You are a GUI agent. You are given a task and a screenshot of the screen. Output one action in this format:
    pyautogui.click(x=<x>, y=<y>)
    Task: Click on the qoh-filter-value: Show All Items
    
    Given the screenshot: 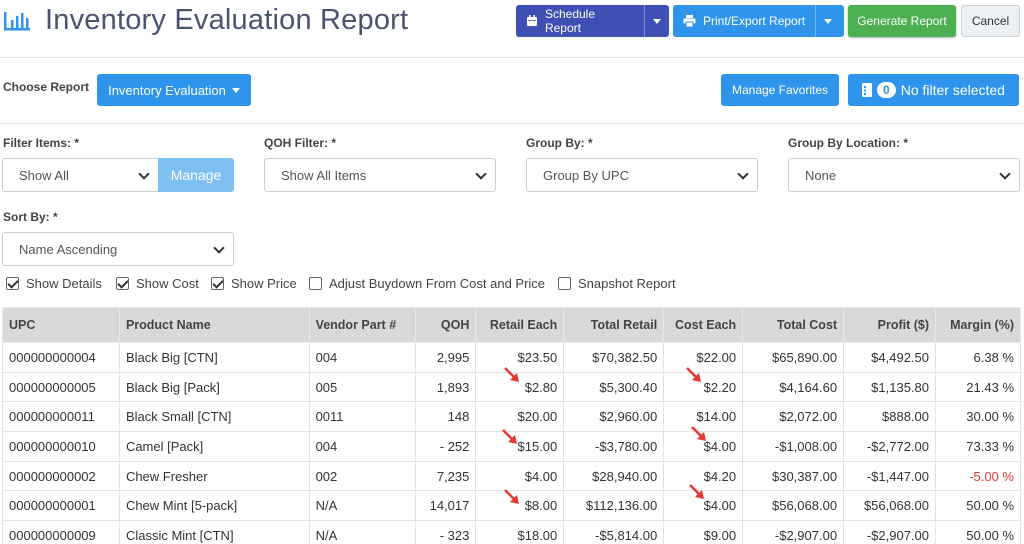 What is the action you would take?
    pyautogui.click(x=324, y=175)
    